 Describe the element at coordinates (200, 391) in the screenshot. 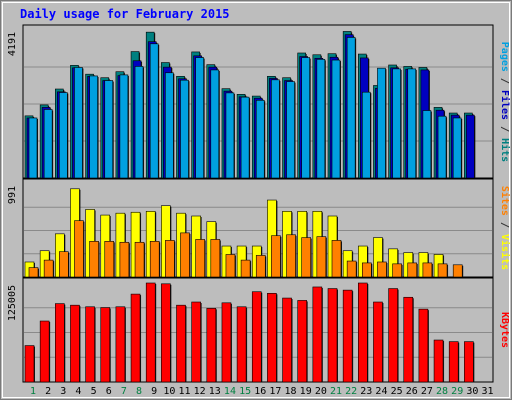

I see `day-label: 12` at that location.